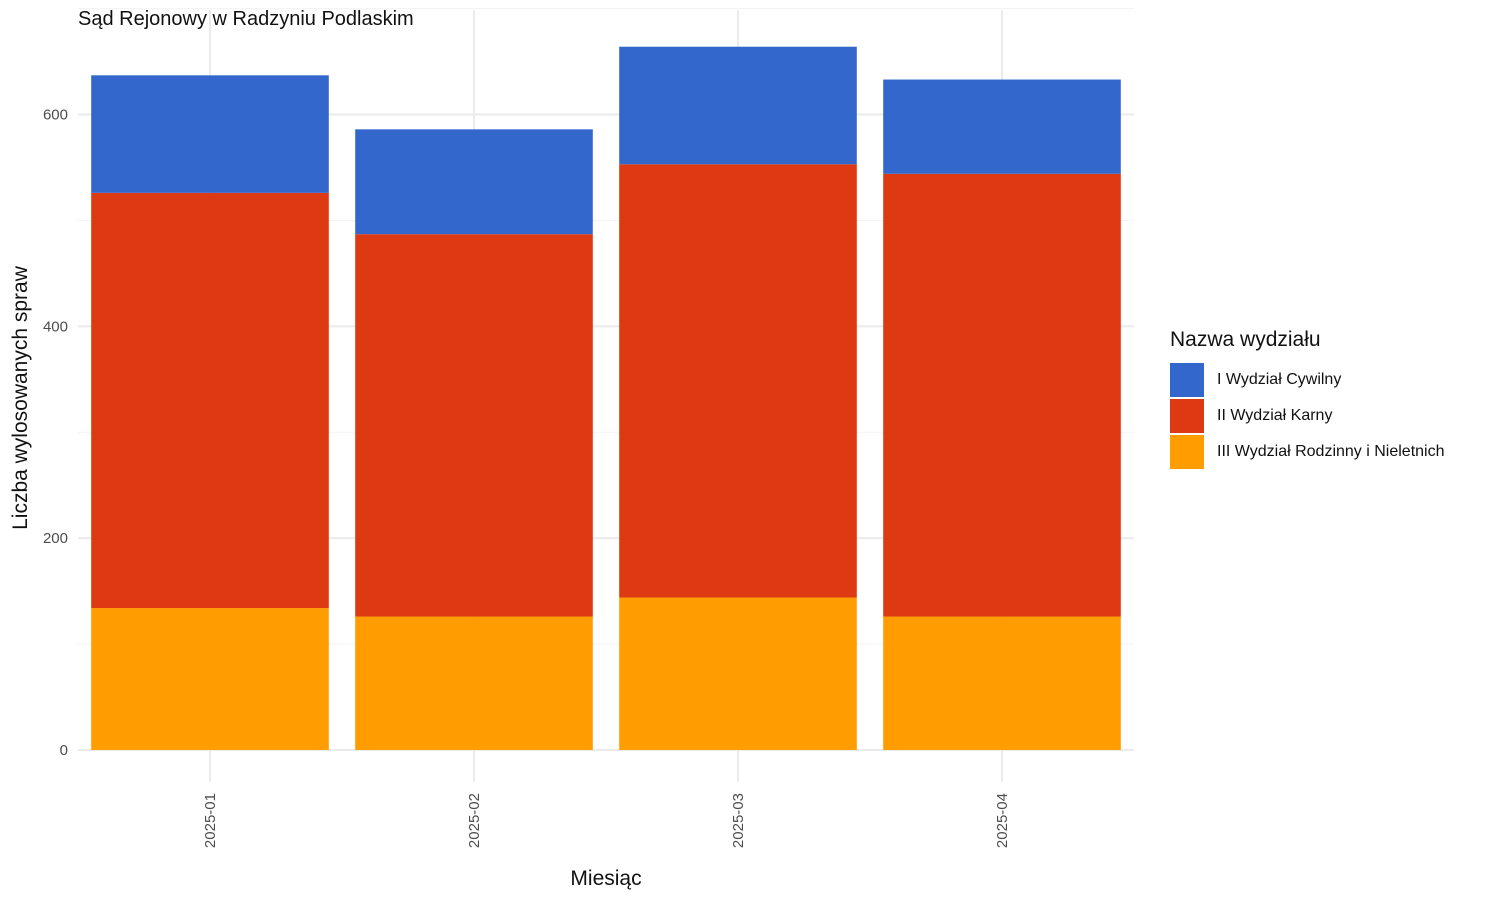  I want to click on legend-item: I Wydział Cywilny, so click(1307, 380).